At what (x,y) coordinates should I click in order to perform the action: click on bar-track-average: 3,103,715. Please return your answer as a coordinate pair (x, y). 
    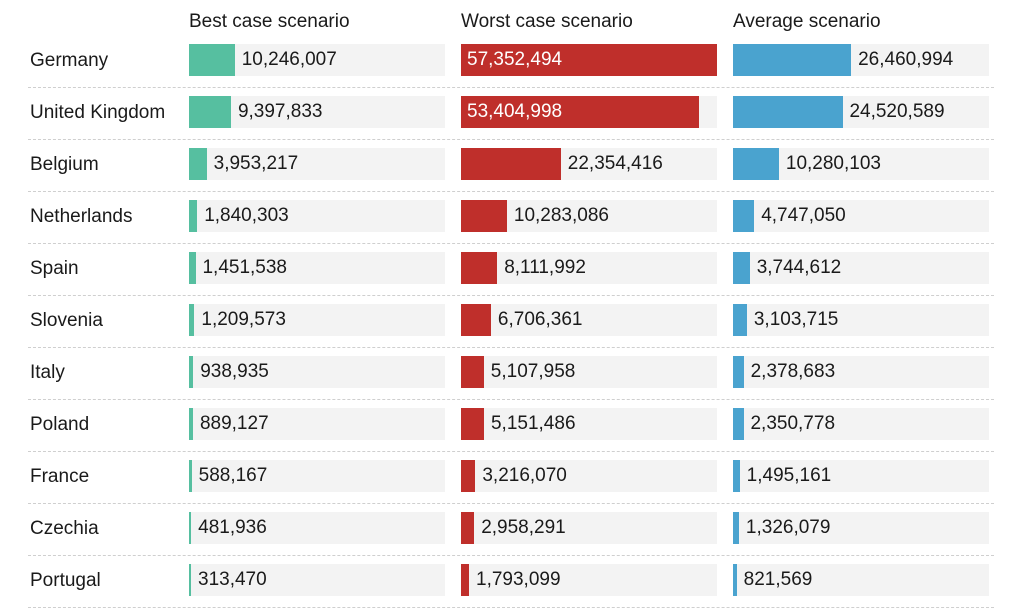
    Looking at the image, I should click on (861, 320).